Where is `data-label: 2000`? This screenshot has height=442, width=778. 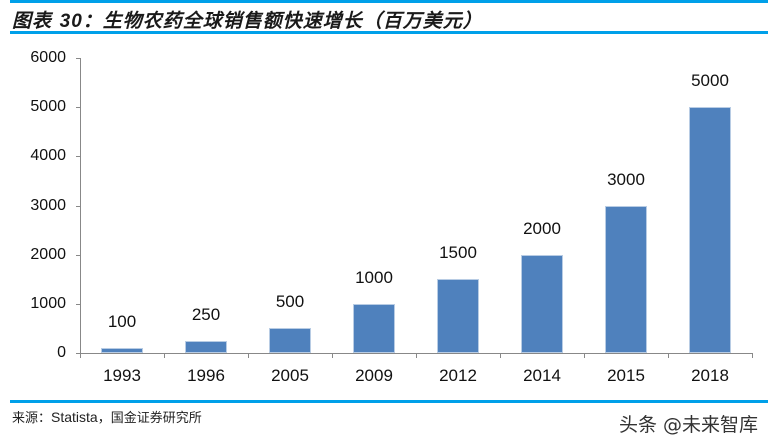
data-label: 2000 is located at coordinates (542, 228).